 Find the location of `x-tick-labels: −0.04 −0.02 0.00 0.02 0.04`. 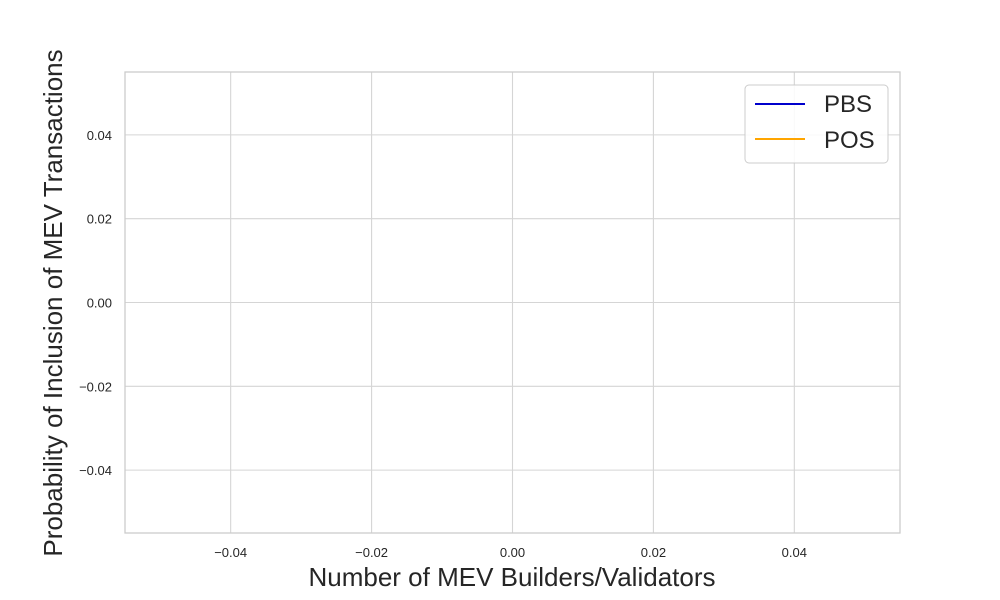

x-tick-labels: −0.04 −0.02 0.00 0.02 0.04 is located at coordinates (510, 552).